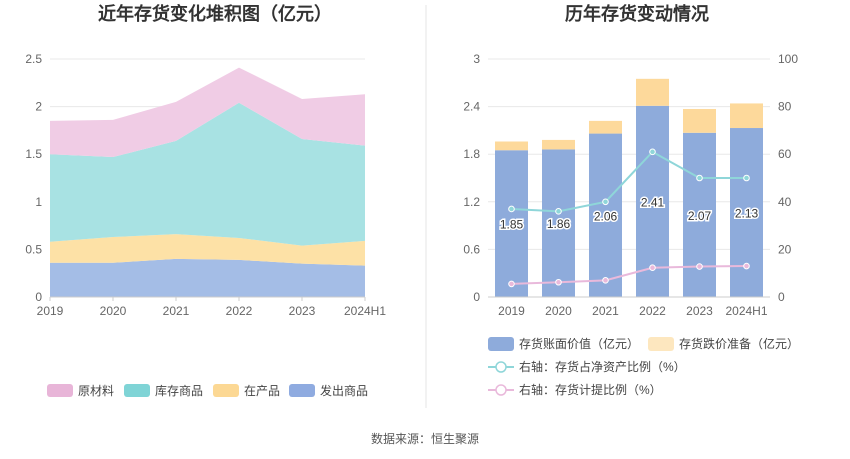  Describe the element at coordinates (33, 249) in the screenshot. I see `left-y-tick-label: 0.5` at that location.